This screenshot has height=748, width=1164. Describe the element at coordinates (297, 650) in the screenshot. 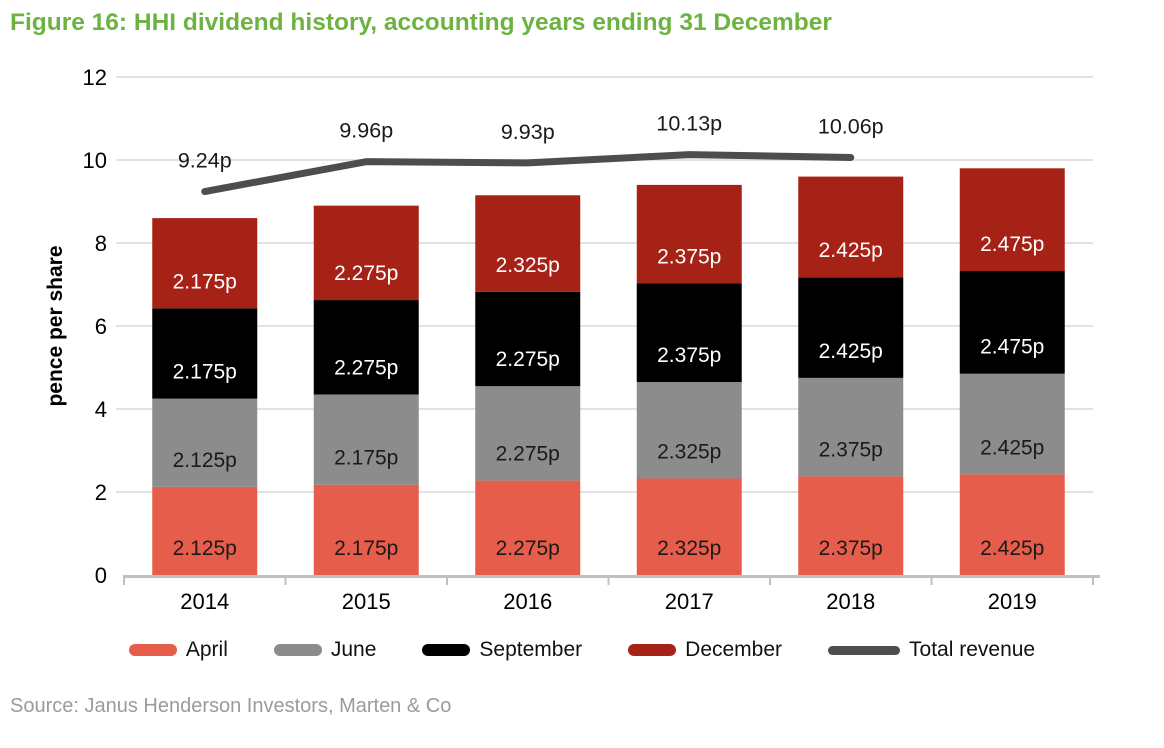

I see `legend-swatch-june` at that location.